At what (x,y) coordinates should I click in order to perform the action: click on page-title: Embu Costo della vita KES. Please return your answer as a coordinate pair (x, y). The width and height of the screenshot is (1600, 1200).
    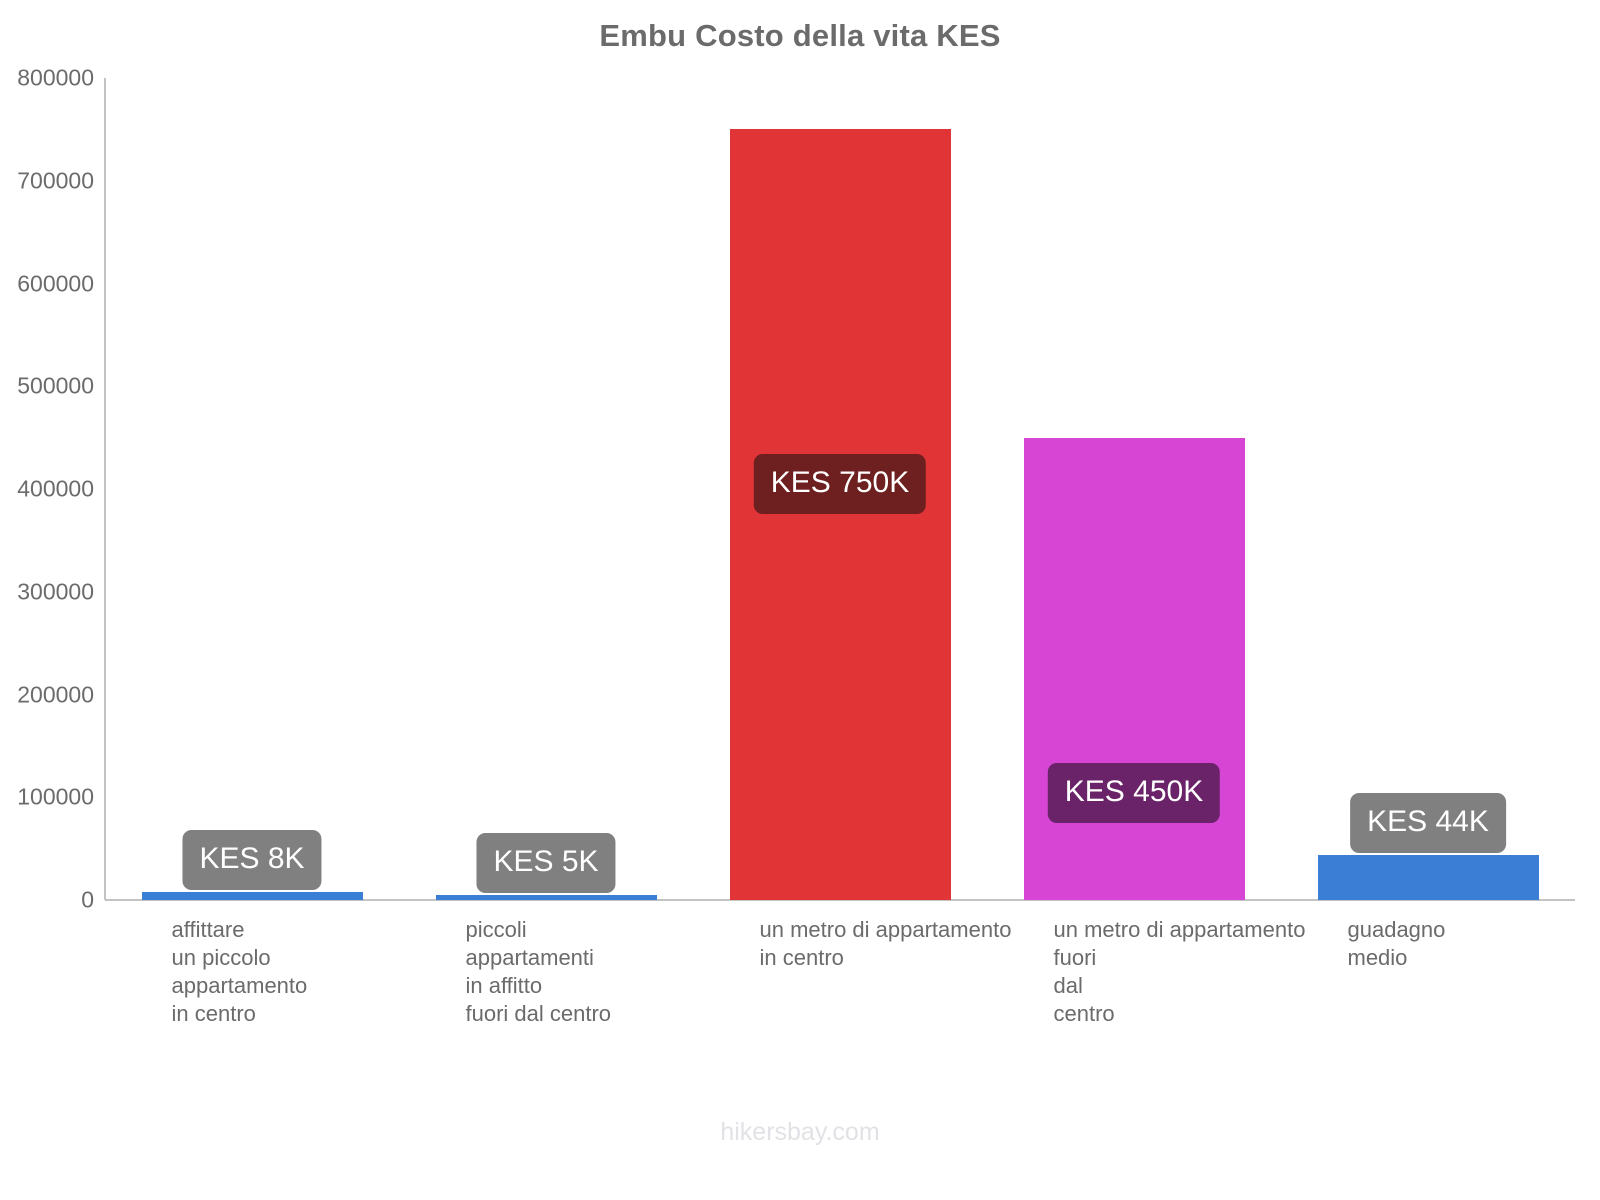
    Looking at the image, I should click on (800, 35).